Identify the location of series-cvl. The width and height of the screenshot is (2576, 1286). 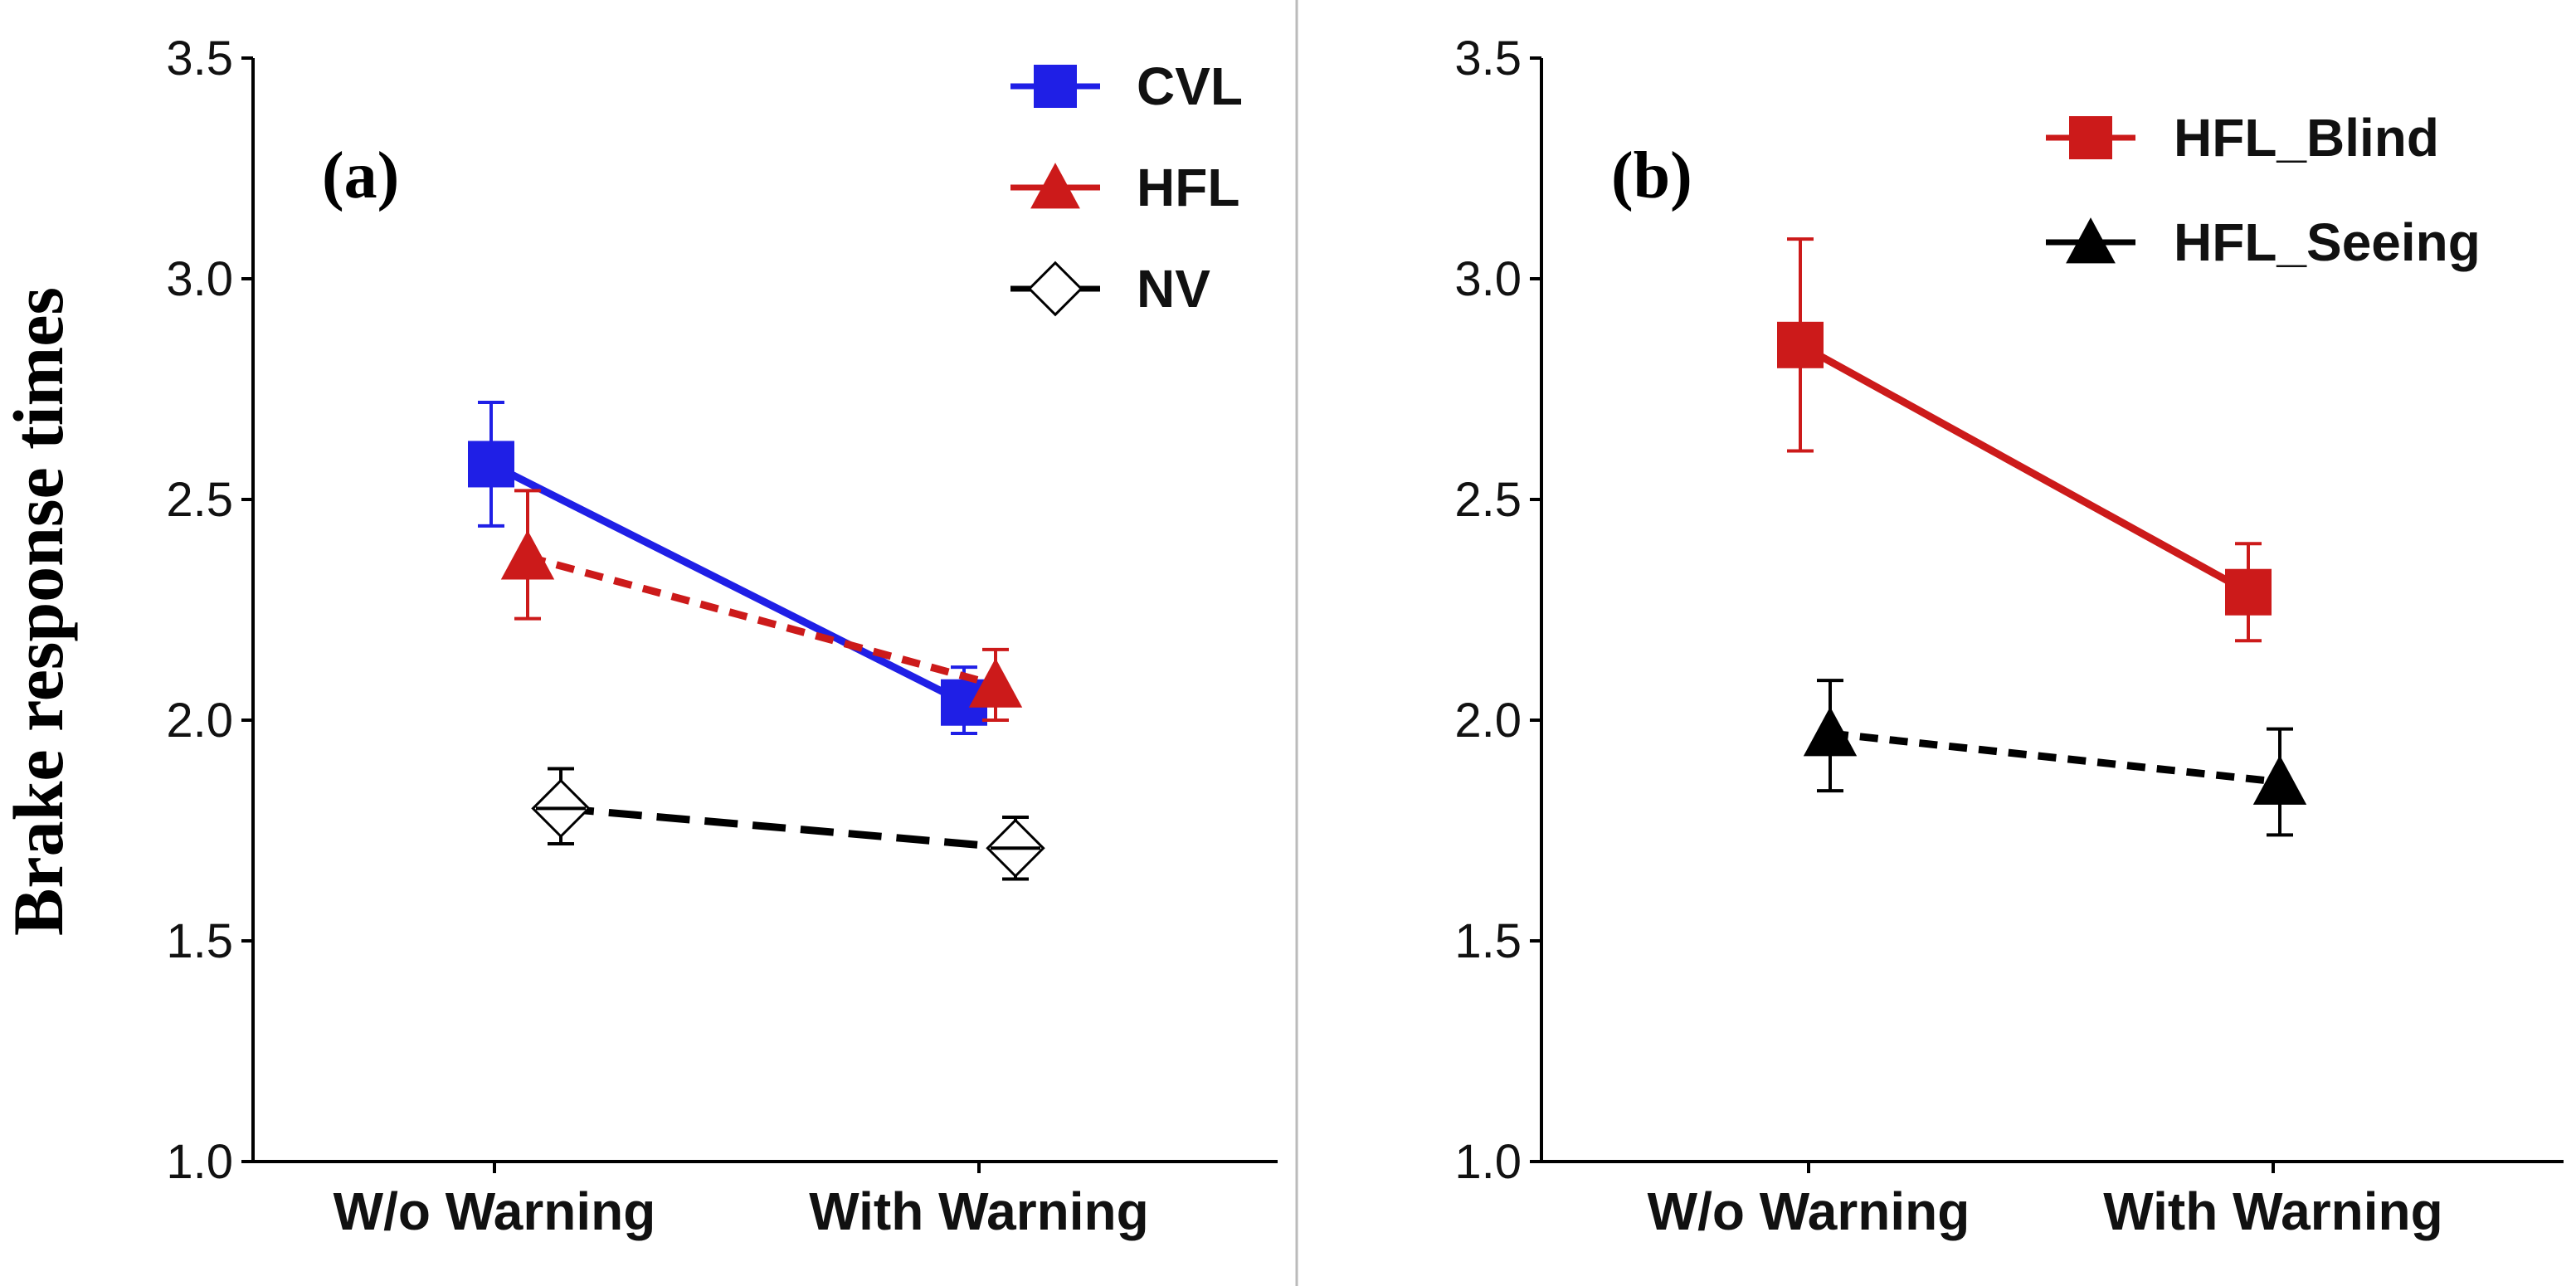
(727, 568).